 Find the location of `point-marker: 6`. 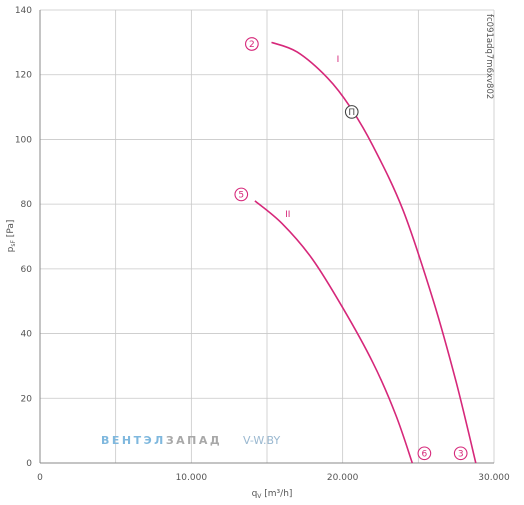

point-marker: 6 is located at coordinates (424, 453).